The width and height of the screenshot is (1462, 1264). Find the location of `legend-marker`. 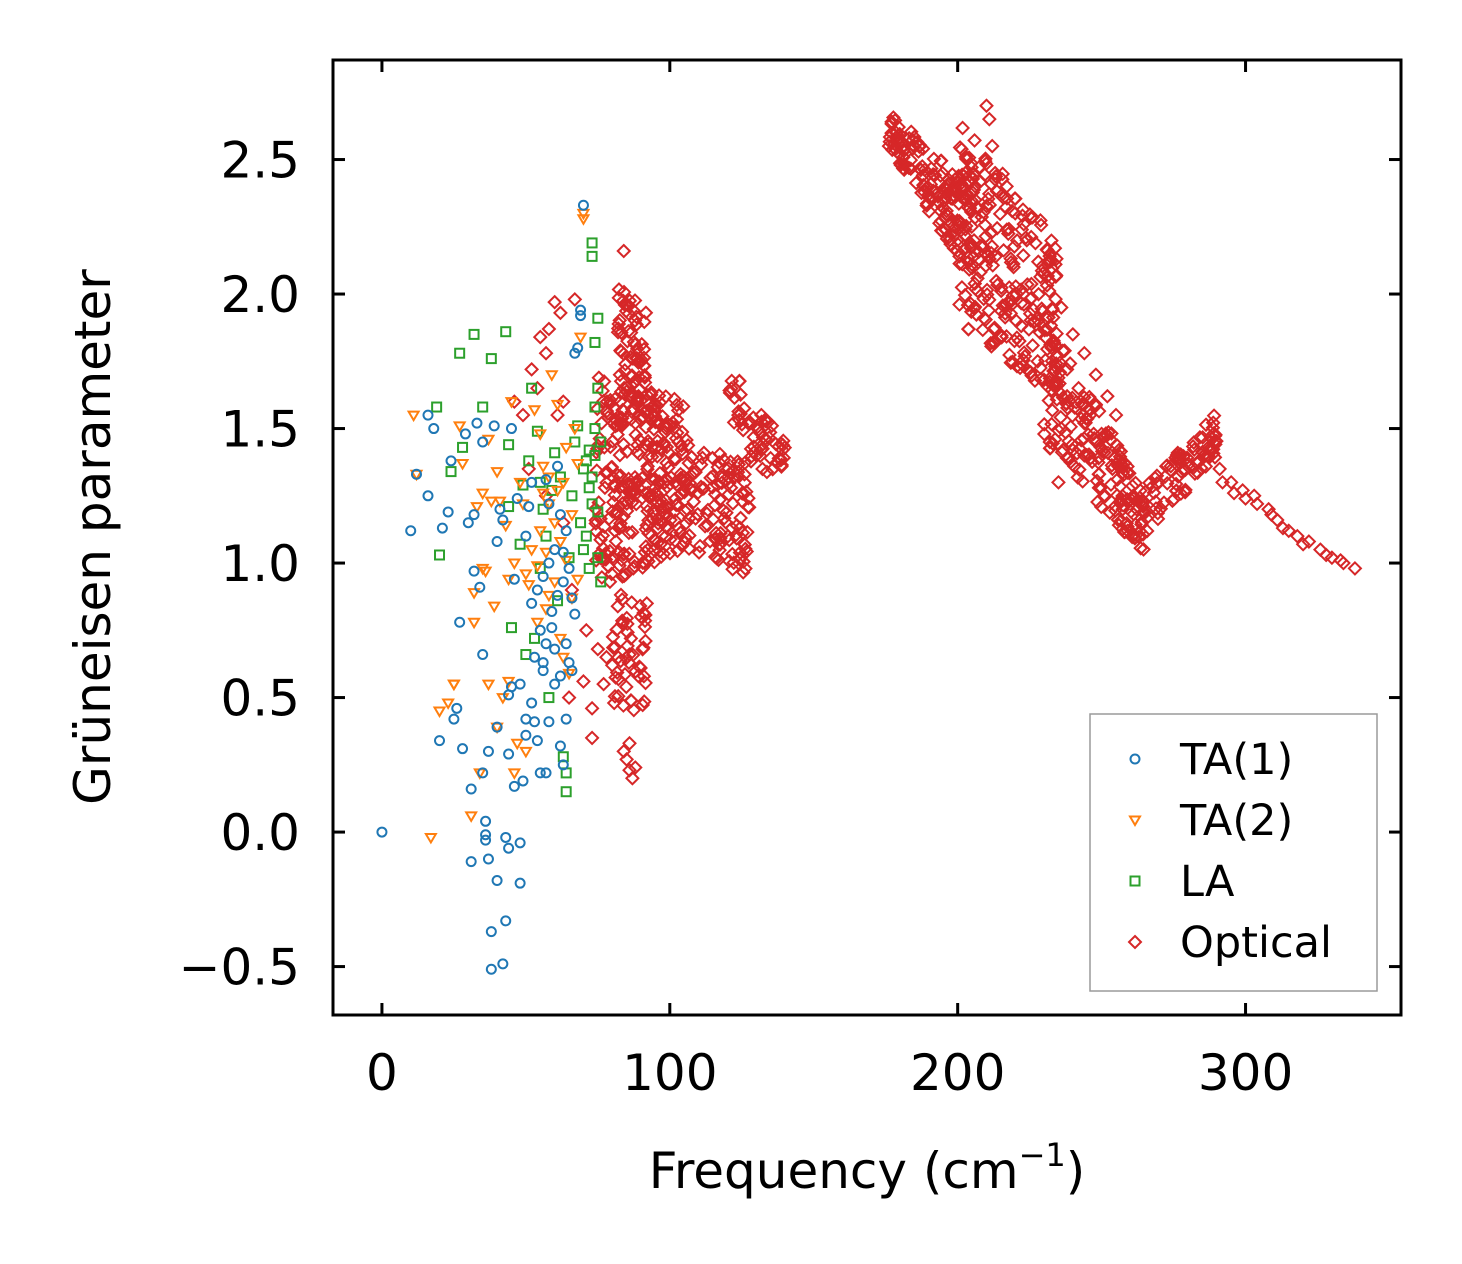

legend-marker is located at coordinates (1135, 821).